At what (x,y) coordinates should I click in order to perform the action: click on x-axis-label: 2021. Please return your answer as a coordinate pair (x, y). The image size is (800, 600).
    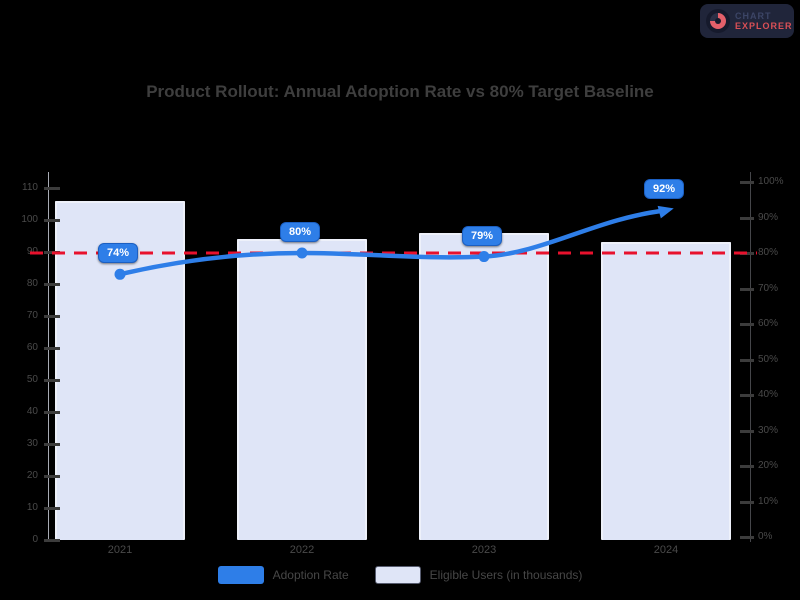
    Looking at the image, I should click on (120, 550).